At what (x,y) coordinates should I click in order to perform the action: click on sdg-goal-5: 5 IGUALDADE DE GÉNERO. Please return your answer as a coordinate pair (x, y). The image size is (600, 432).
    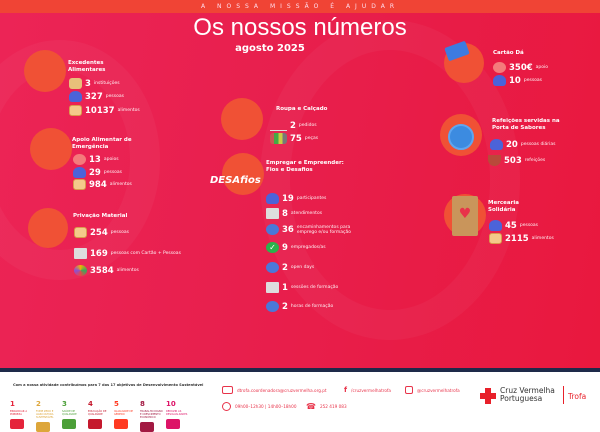
    Looking at the image, I should click on (126, 410).